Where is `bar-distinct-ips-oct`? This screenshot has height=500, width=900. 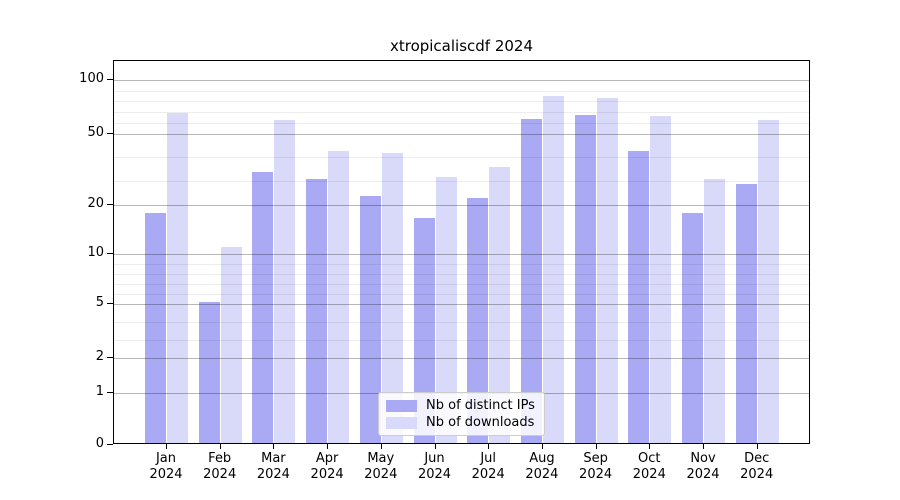
bar-distinct-ips-oct is located at coordinates (639, 296).